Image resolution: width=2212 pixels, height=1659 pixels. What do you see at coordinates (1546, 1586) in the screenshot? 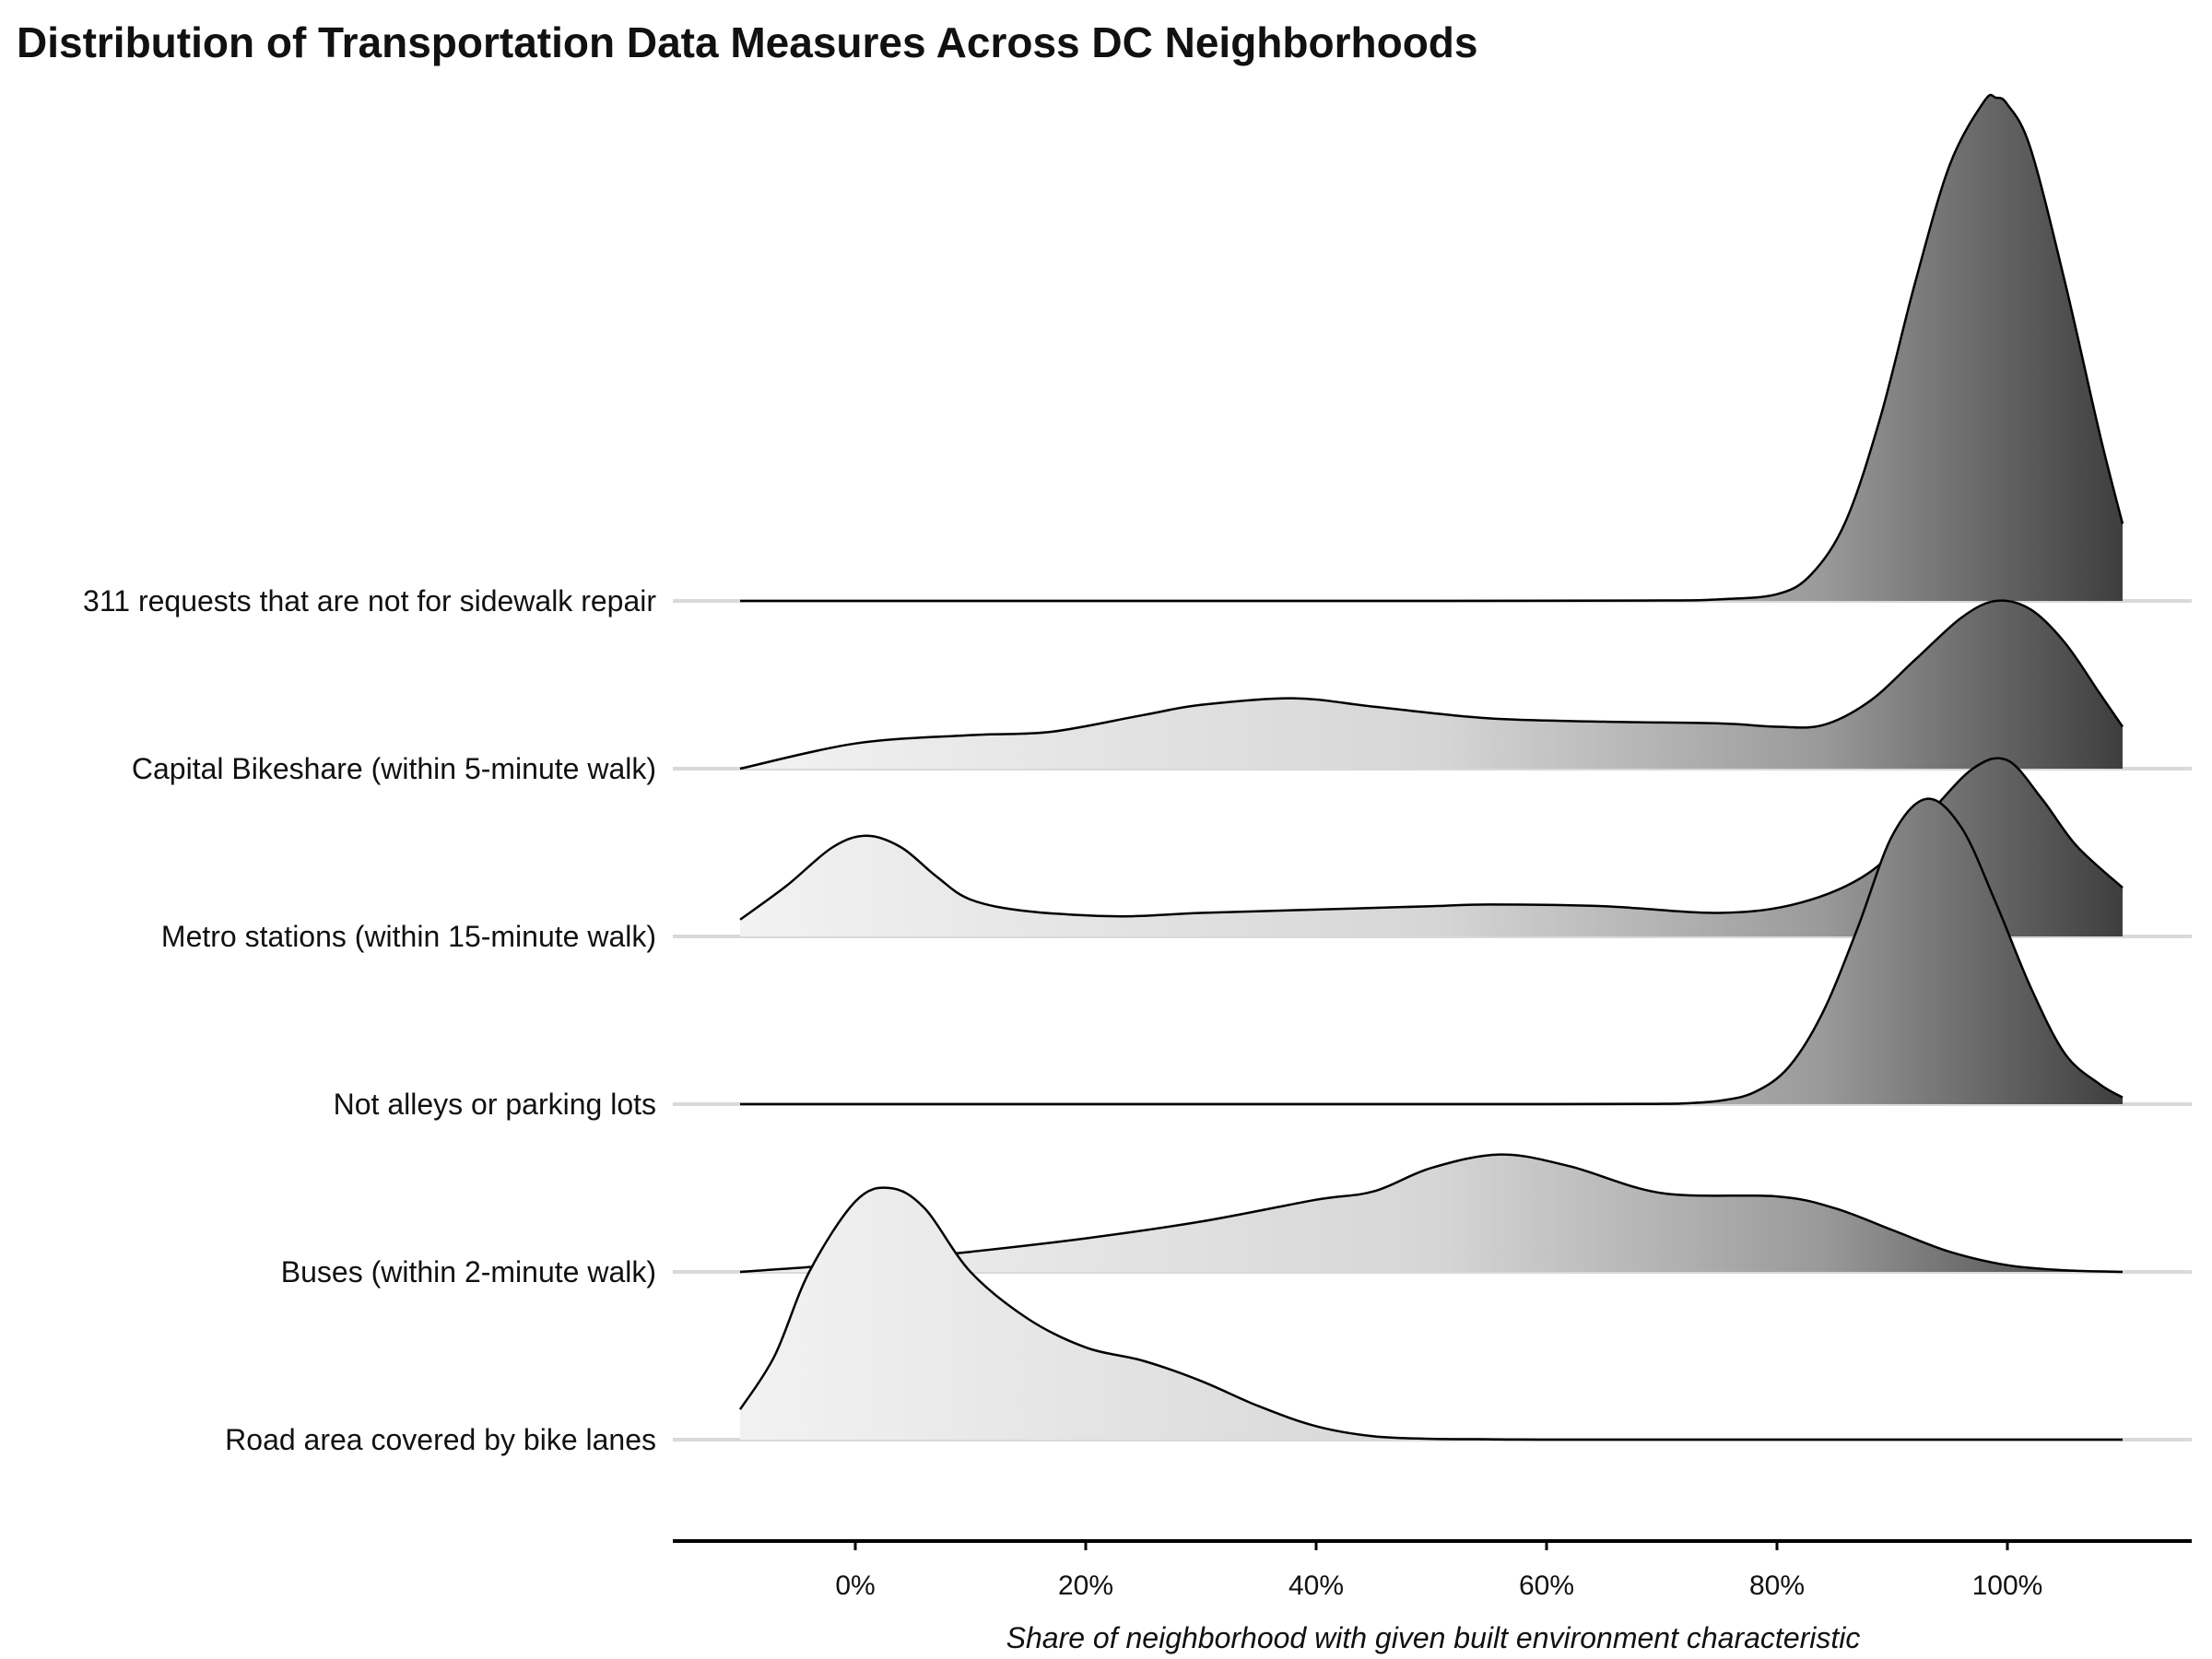
I see `x-tick-label: 60%` at bounding box center [1546, 1586].